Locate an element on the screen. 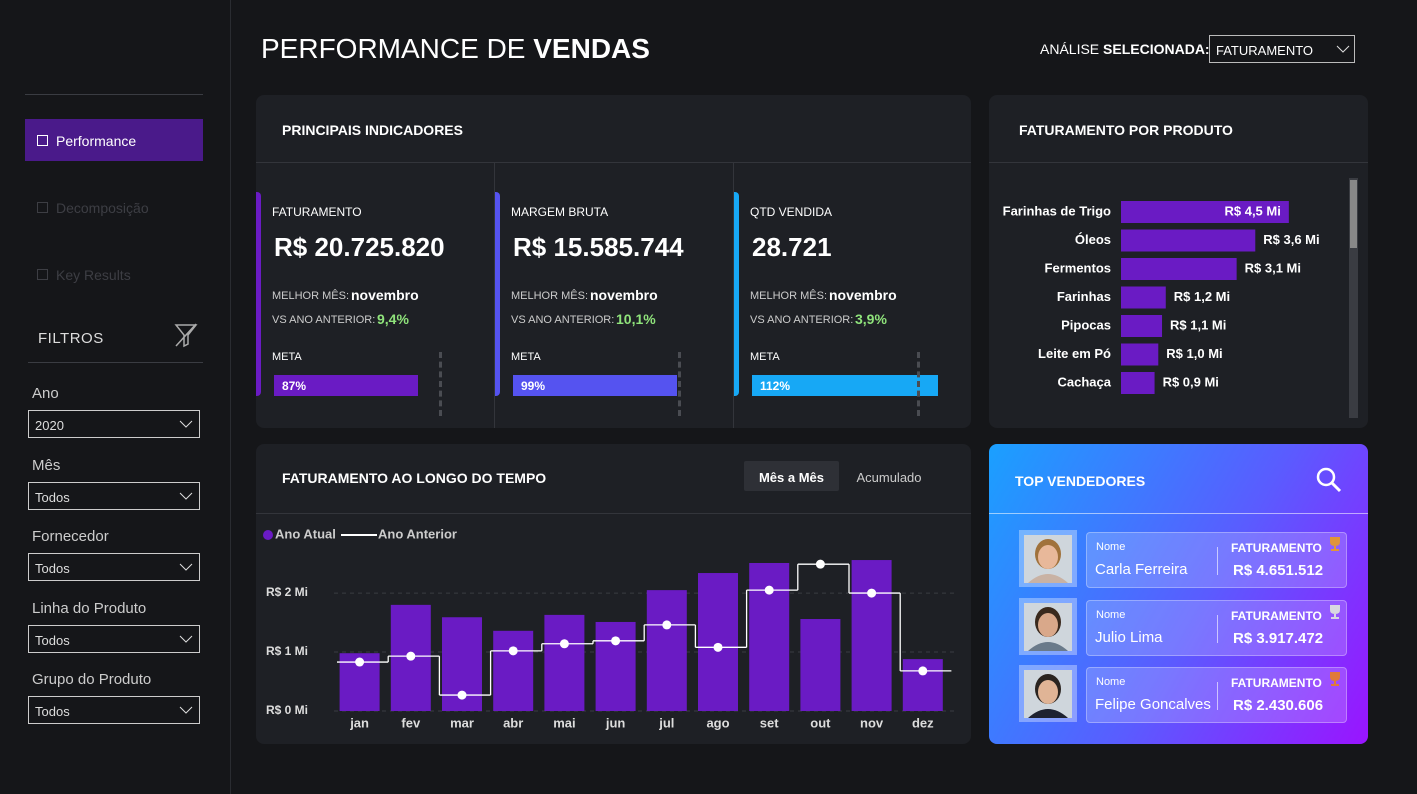 The image size is (1417, 794). meta-value: 87% is located at coordinates (294, 386).